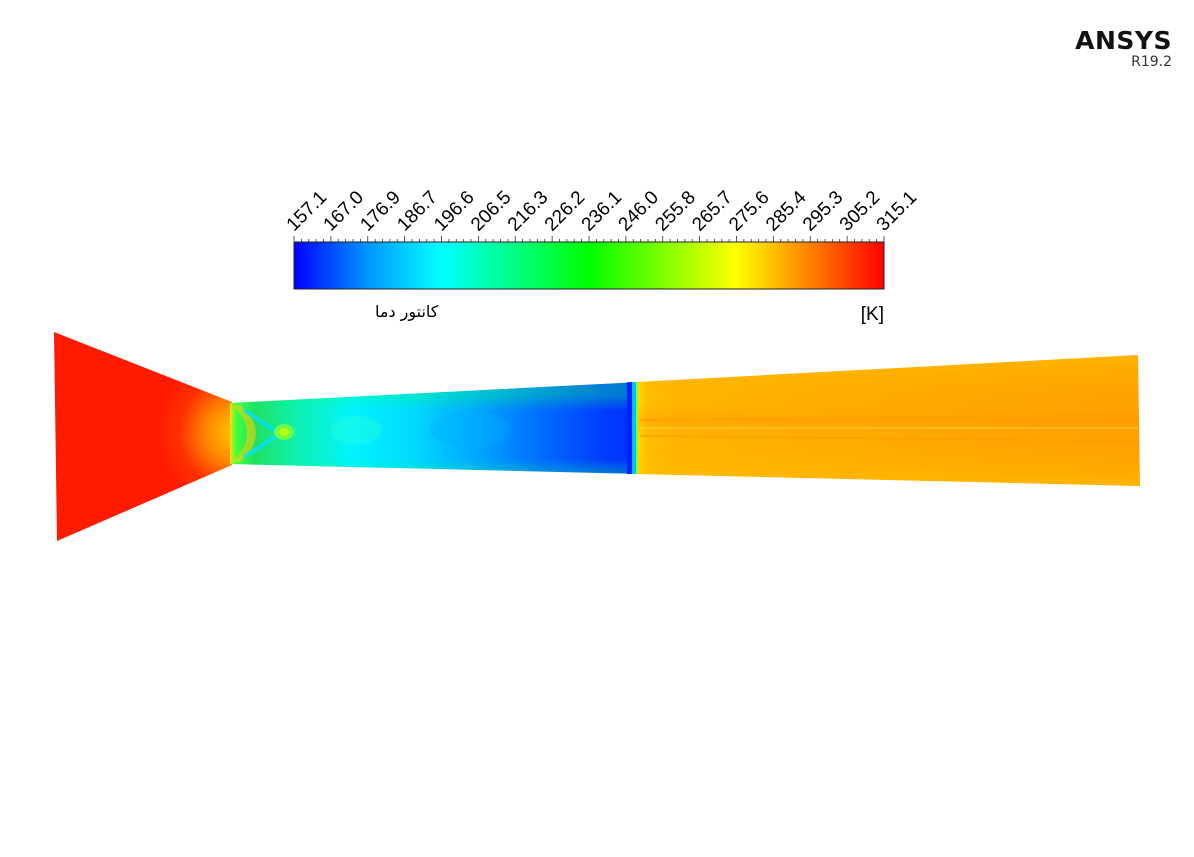  I want to click on legend-tick-label: 196.6, so click(454, 211).